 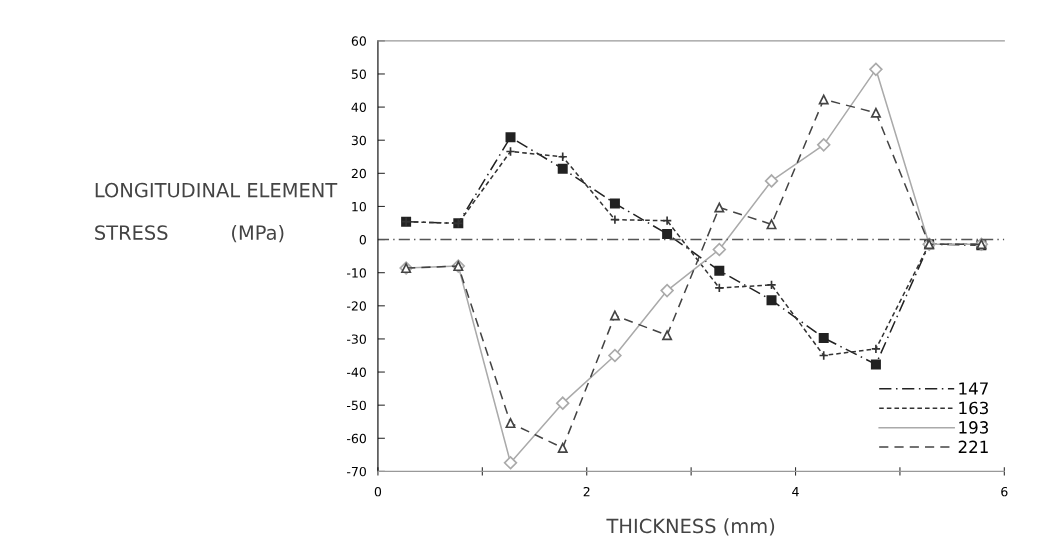 I want to click on x-tick-label: 2, so click(x=586, y=491).